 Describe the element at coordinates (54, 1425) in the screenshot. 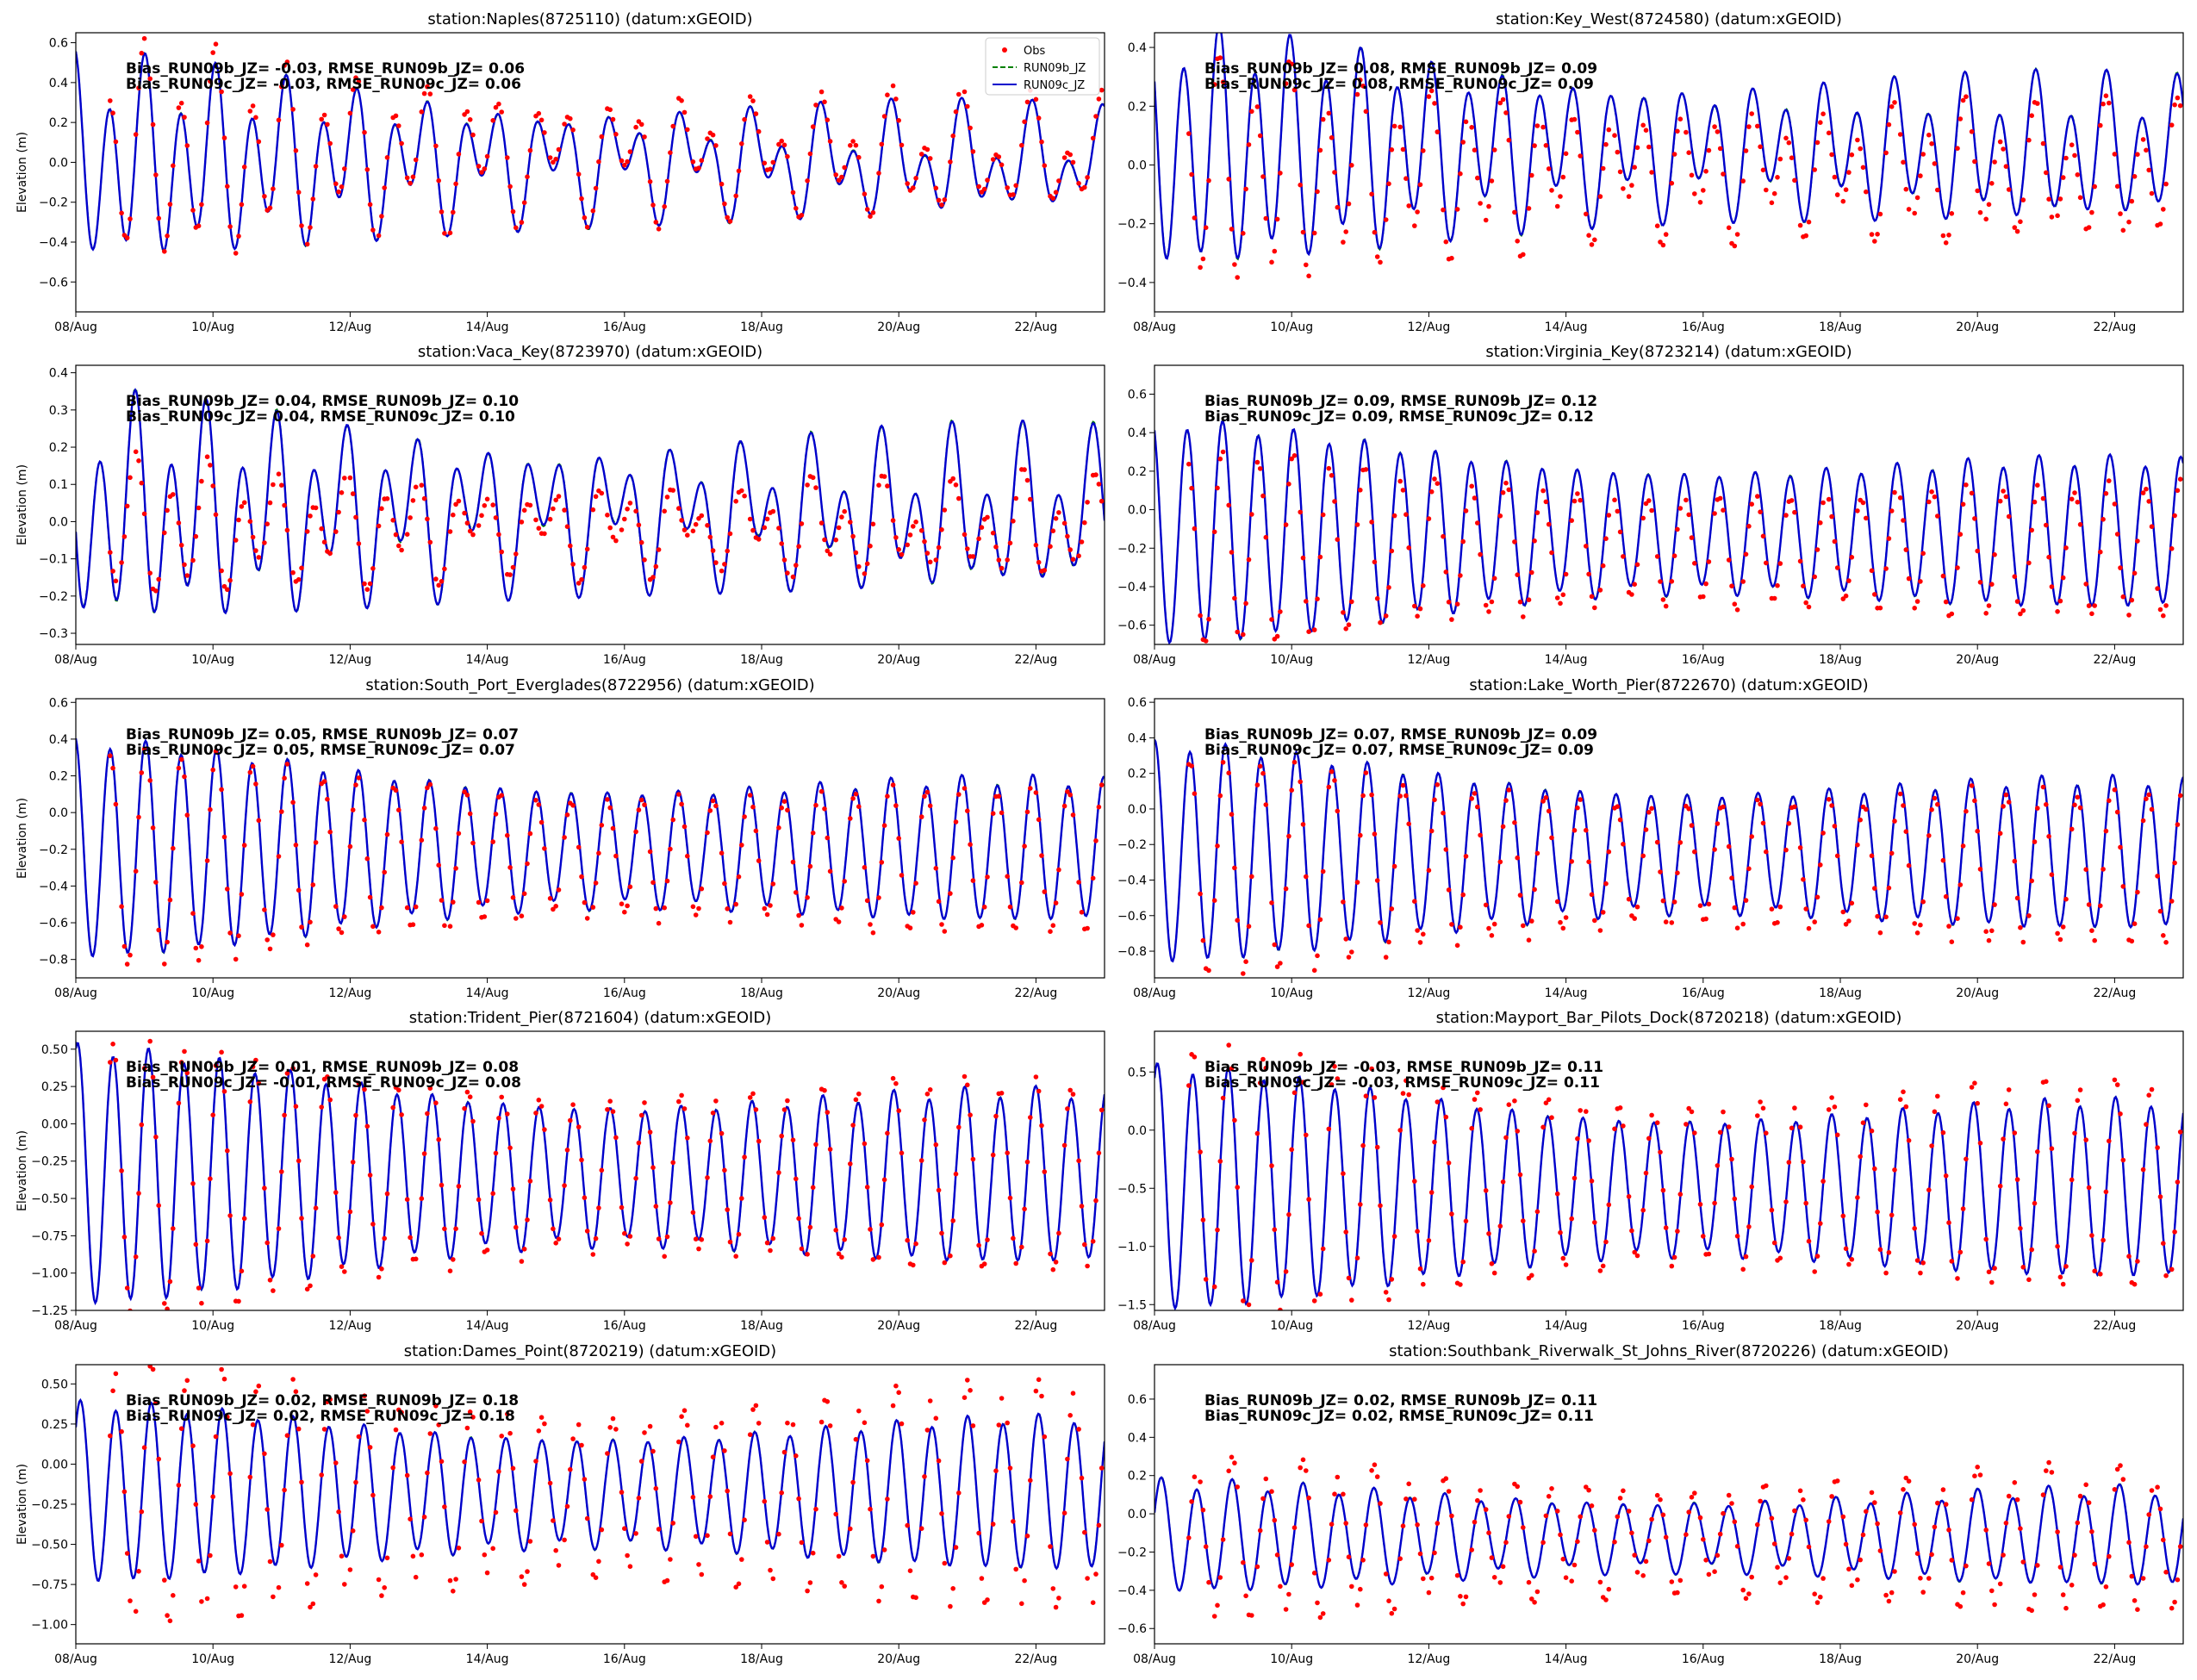

I see `y-tick-label: 0.25` at that location.